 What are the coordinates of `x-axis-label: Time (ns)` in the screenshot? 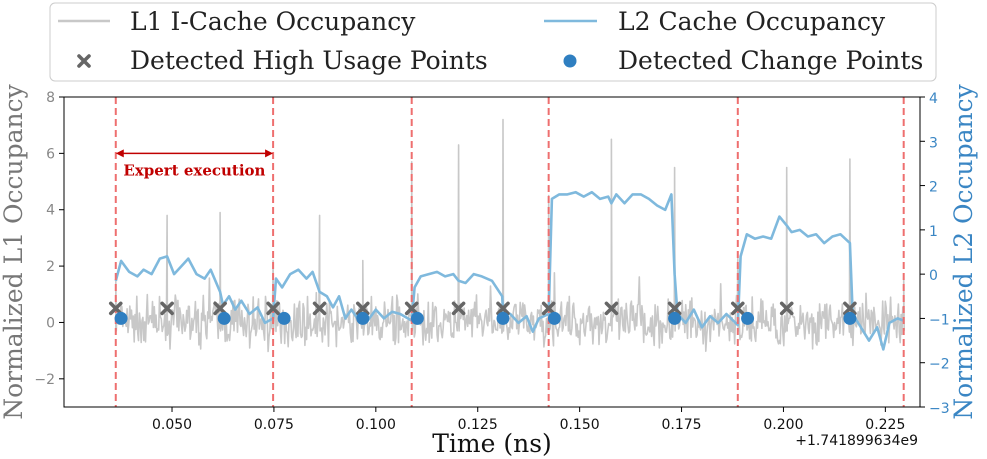 It's located at (492, 443).